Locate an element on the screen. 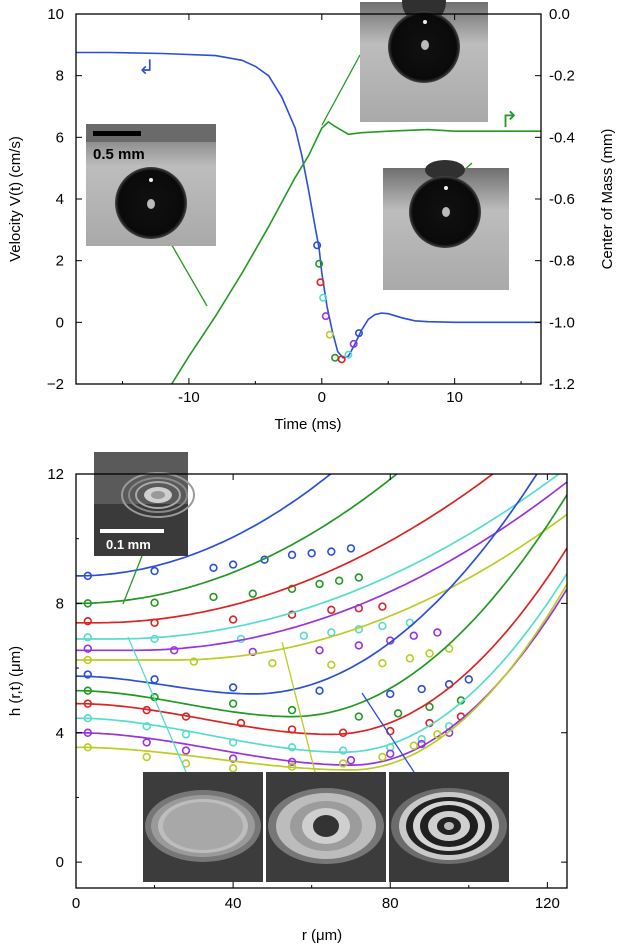 The image size is (623, 948). droplet-inset-image: 0.5 mm is located at coordinates (151, 185).